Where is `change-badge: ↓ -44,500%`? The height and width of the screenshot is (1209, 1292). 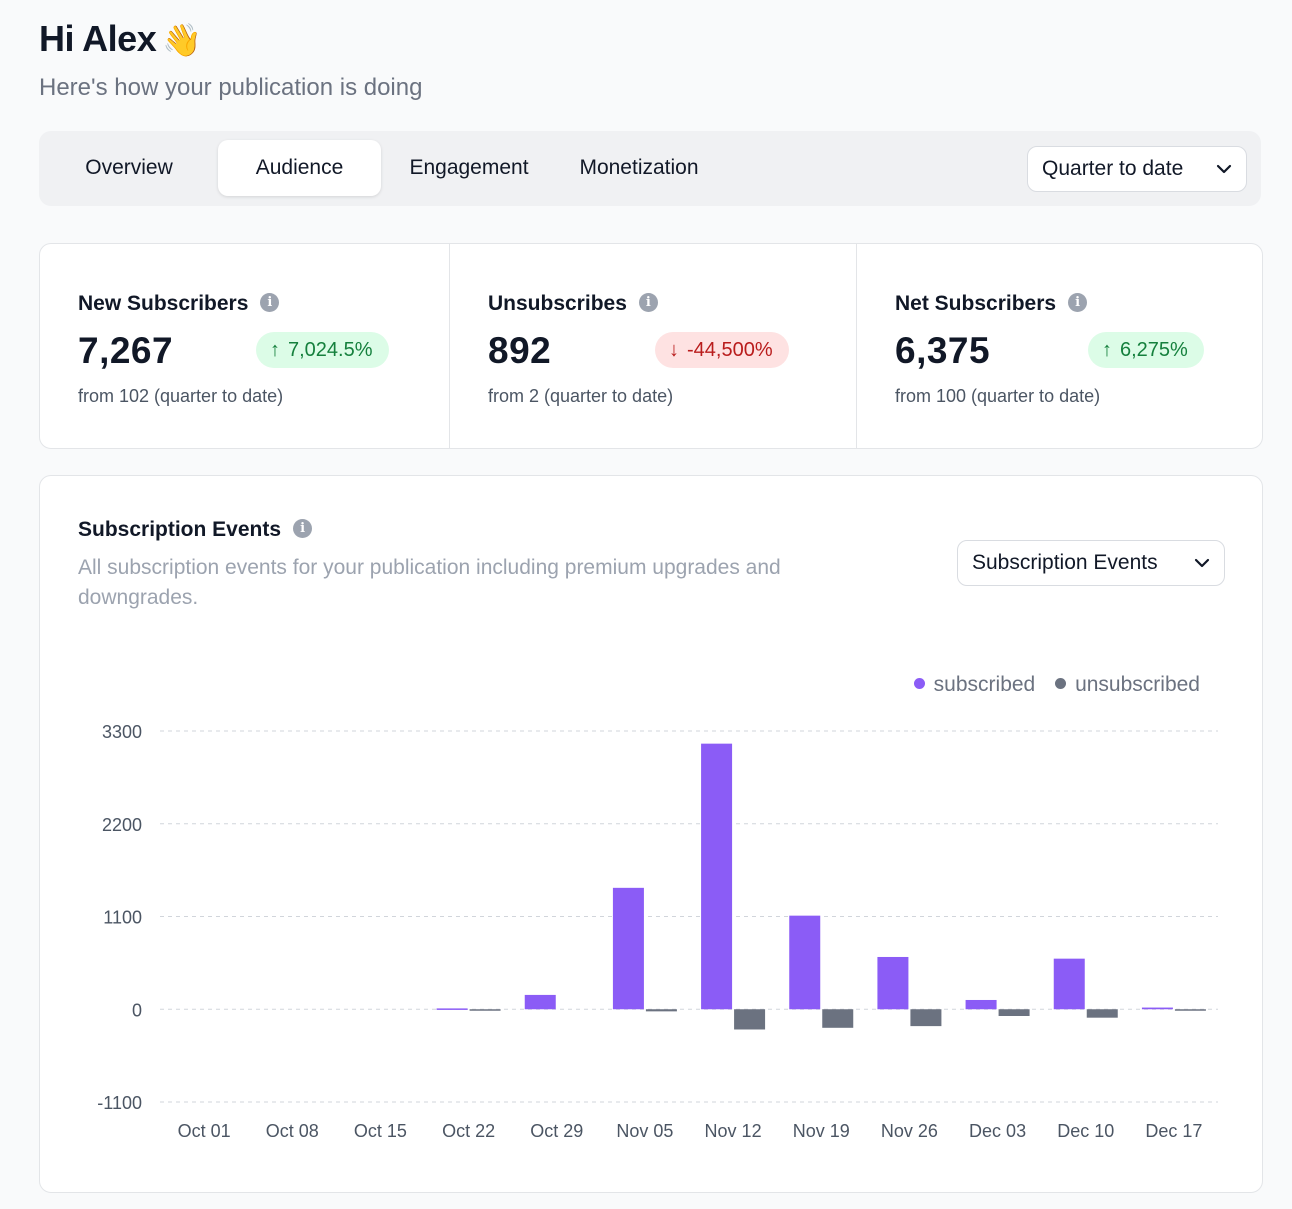
change-badge: ↓ -44,500% is located at coordinates (722, 350).